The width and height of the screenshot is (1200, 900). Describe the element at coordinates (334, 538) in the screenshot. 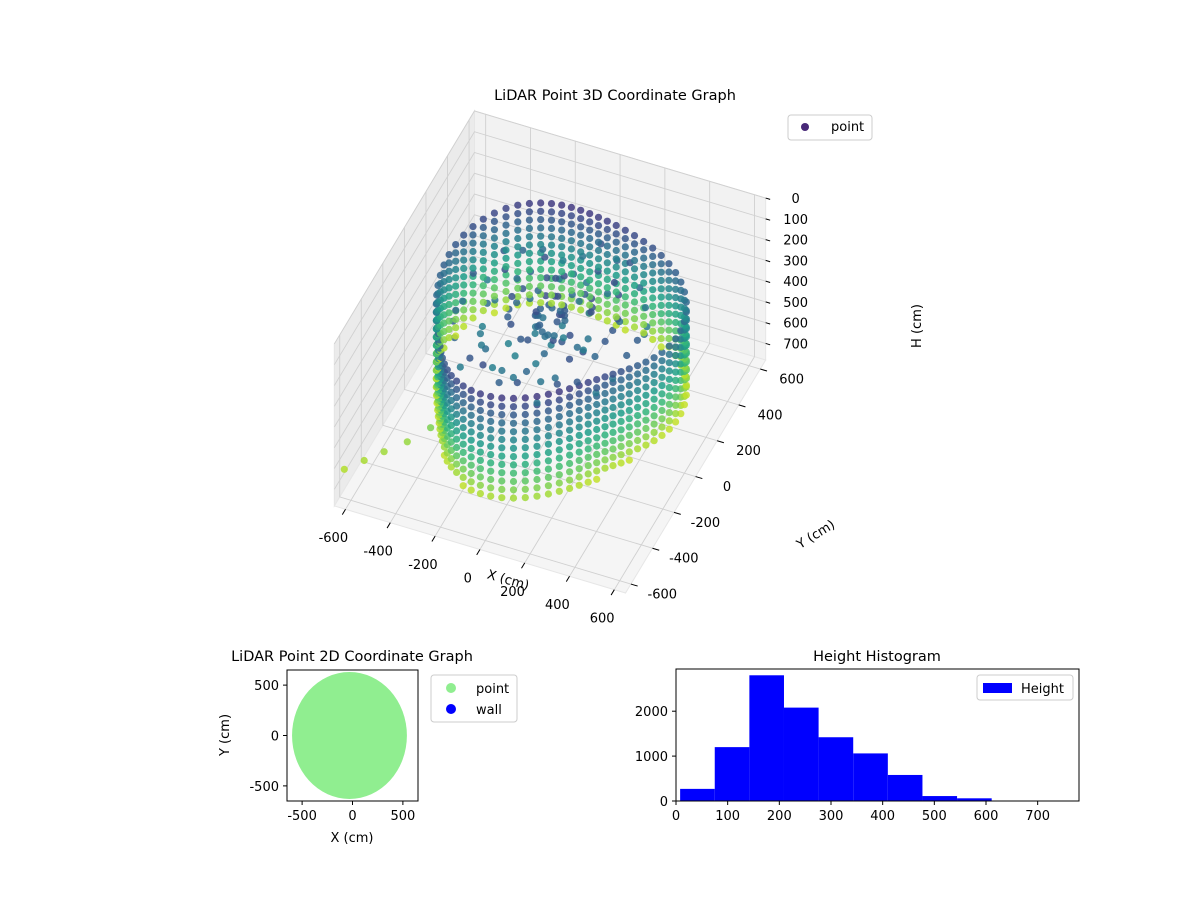

I see `x-tick-label: -600` at that location.